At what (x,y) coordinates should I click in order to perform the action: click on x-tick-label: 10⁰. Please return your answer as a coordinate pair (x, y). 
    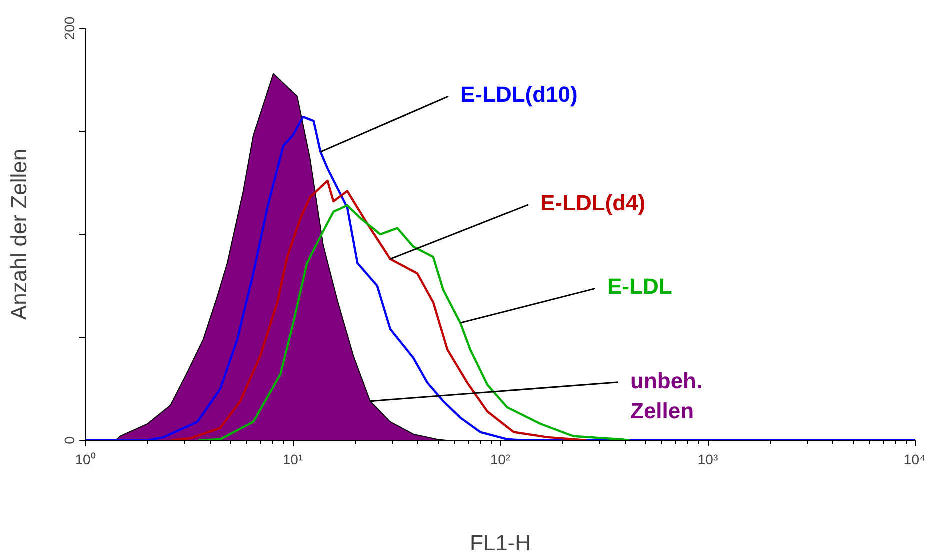
    Looking at the image, I should click on (85, 460).